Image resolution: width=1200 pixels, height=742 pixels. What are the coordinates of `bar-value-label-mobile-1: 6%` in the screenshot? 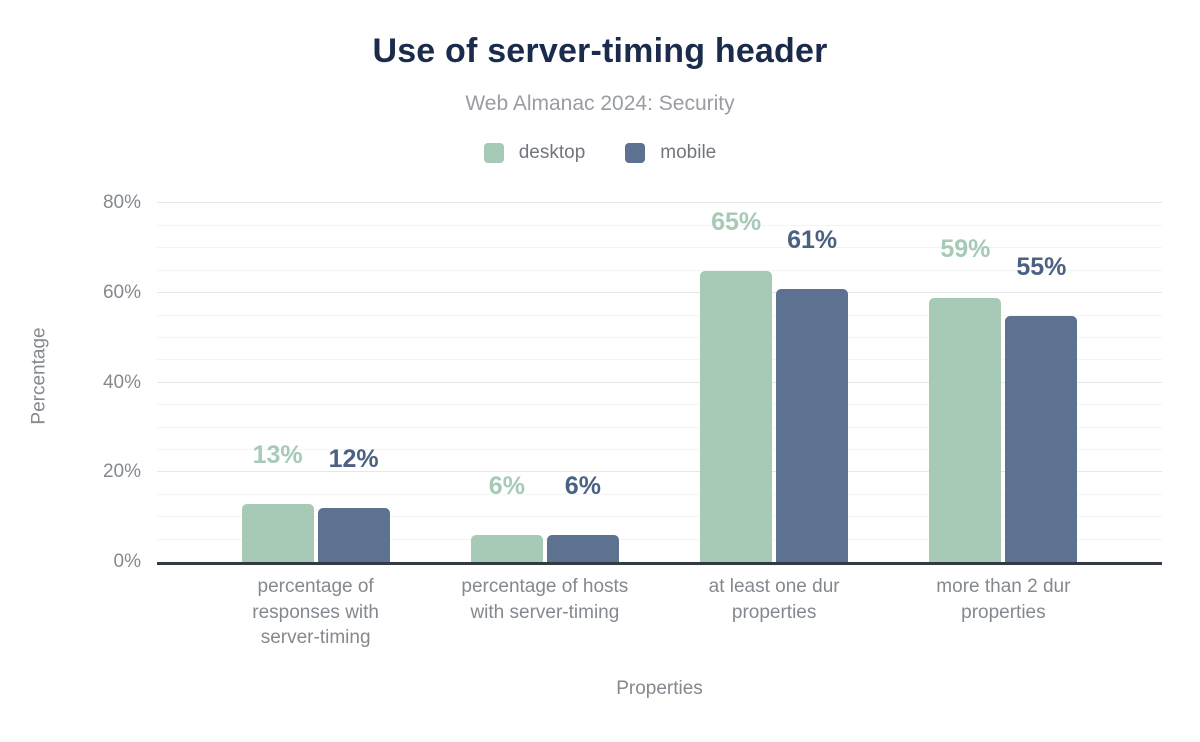 It's located at (582, 486).